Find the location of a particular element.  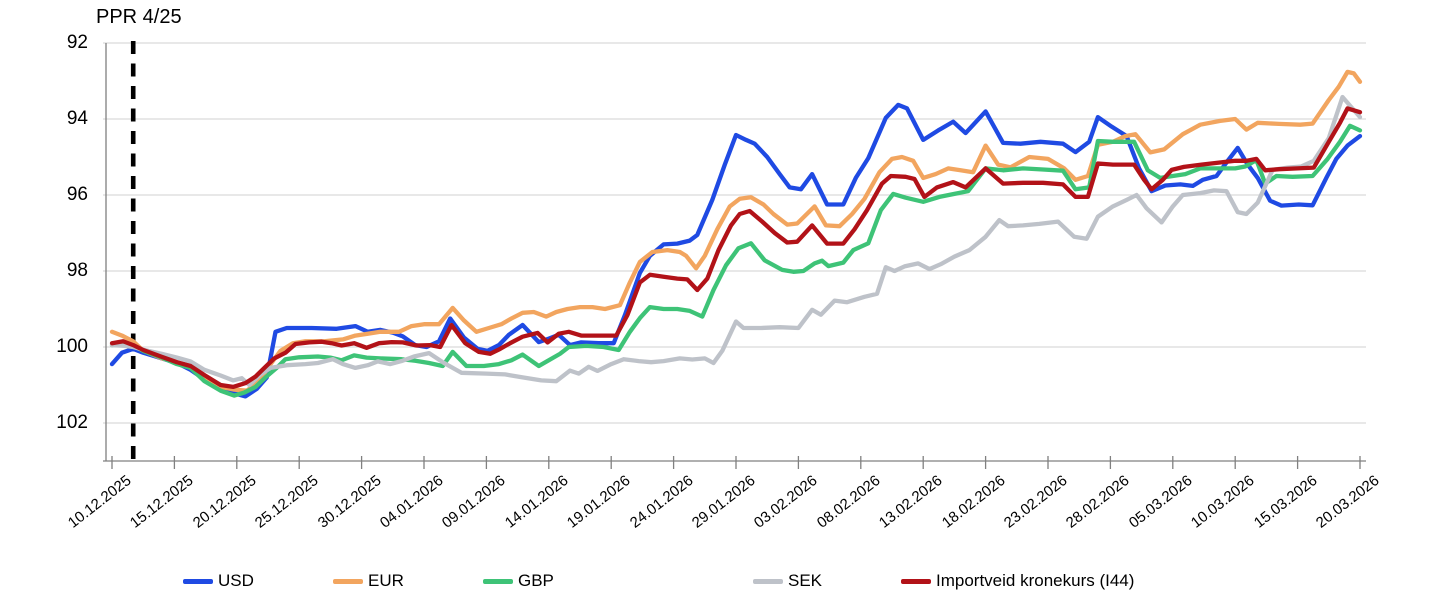

legend-label-eur: EUR is located at coordinates (386, 580).